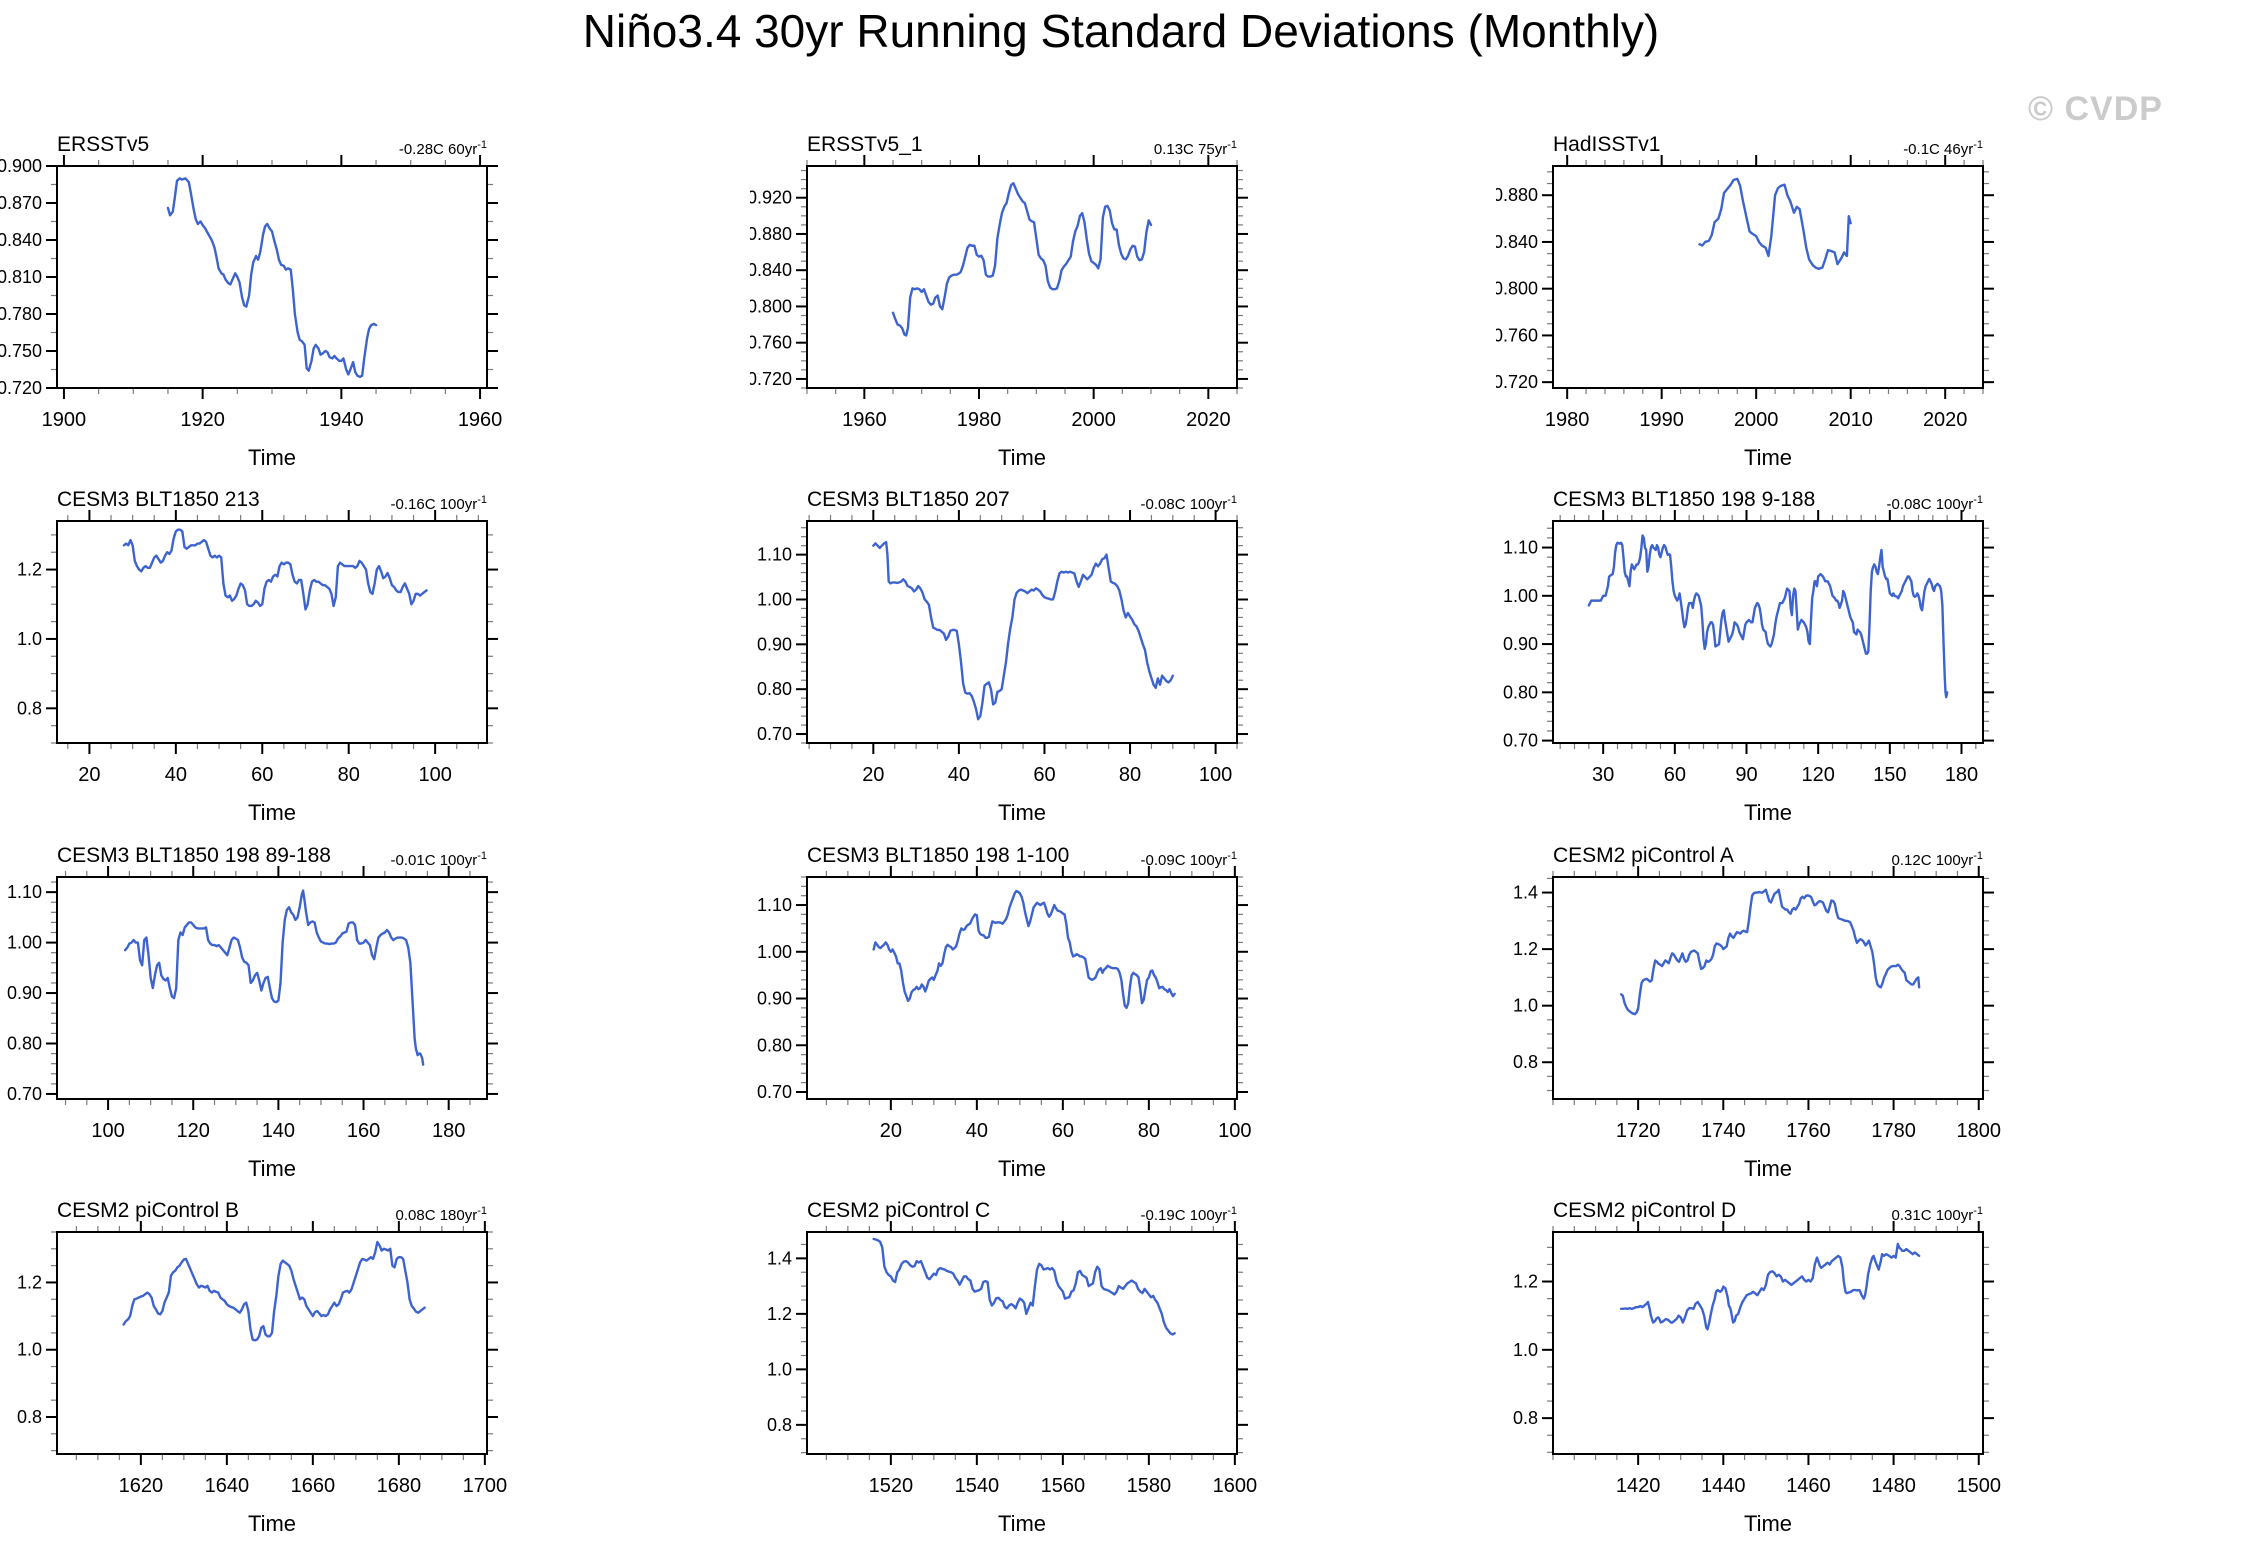  I want to click on y-tick-label: 0.90, so click(24, 993).